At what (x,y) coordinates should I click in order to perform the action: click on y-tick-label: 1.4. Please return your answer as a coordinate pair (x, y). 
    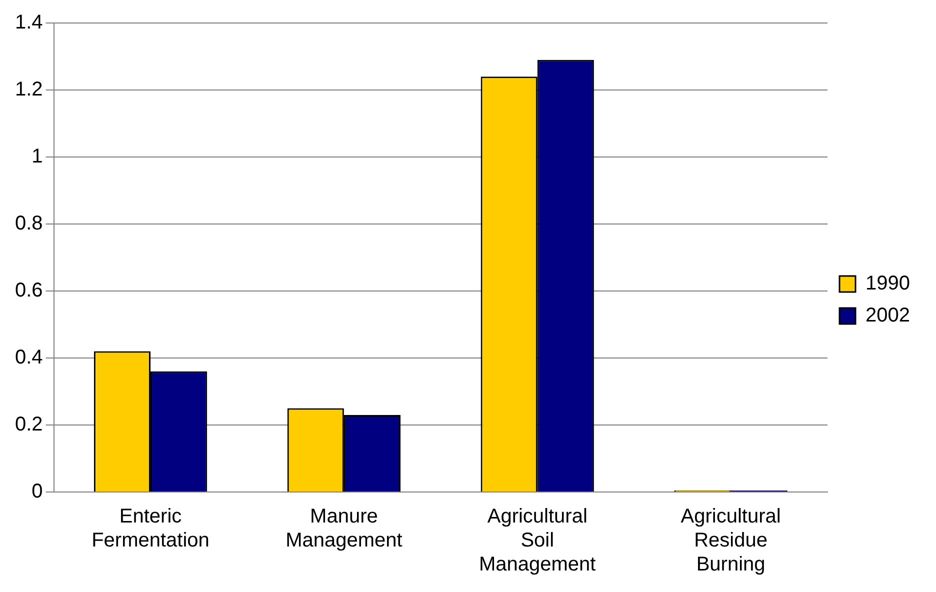
    Looking at the image, I should click on (28, 23).